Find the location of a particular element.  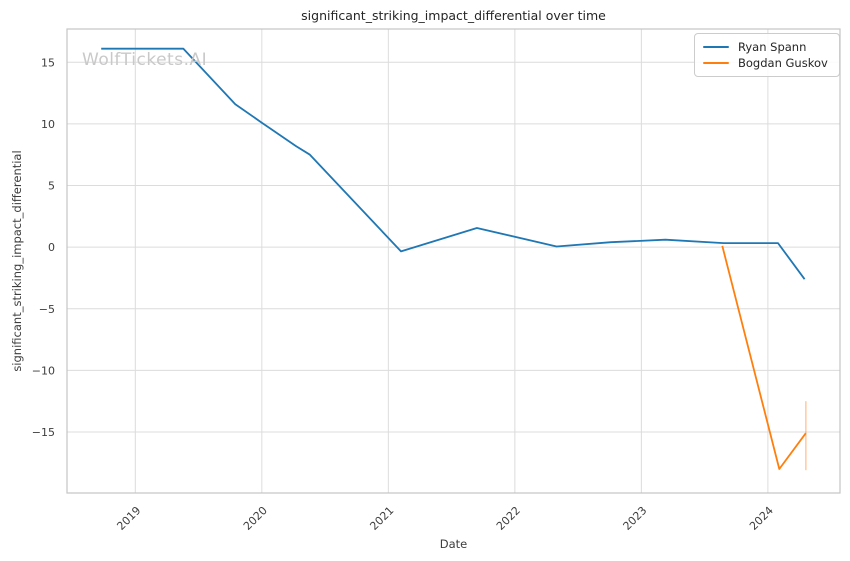

y-tick-label: −5 is located at coordinates (47, 309).